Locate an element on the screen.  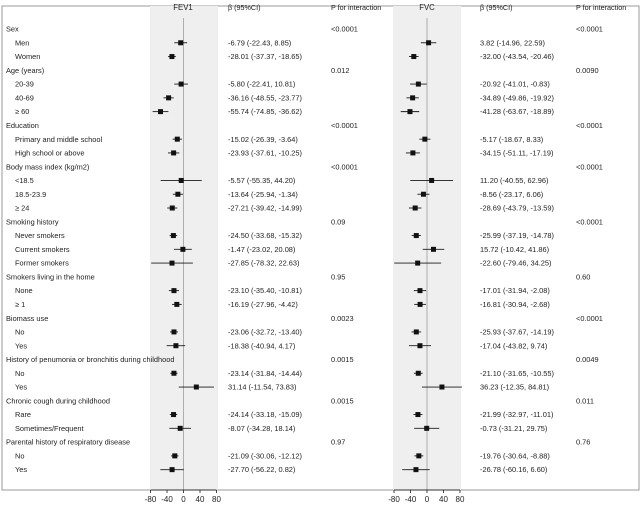
subgroup-label: Yes is located at coordinates (21, 345).